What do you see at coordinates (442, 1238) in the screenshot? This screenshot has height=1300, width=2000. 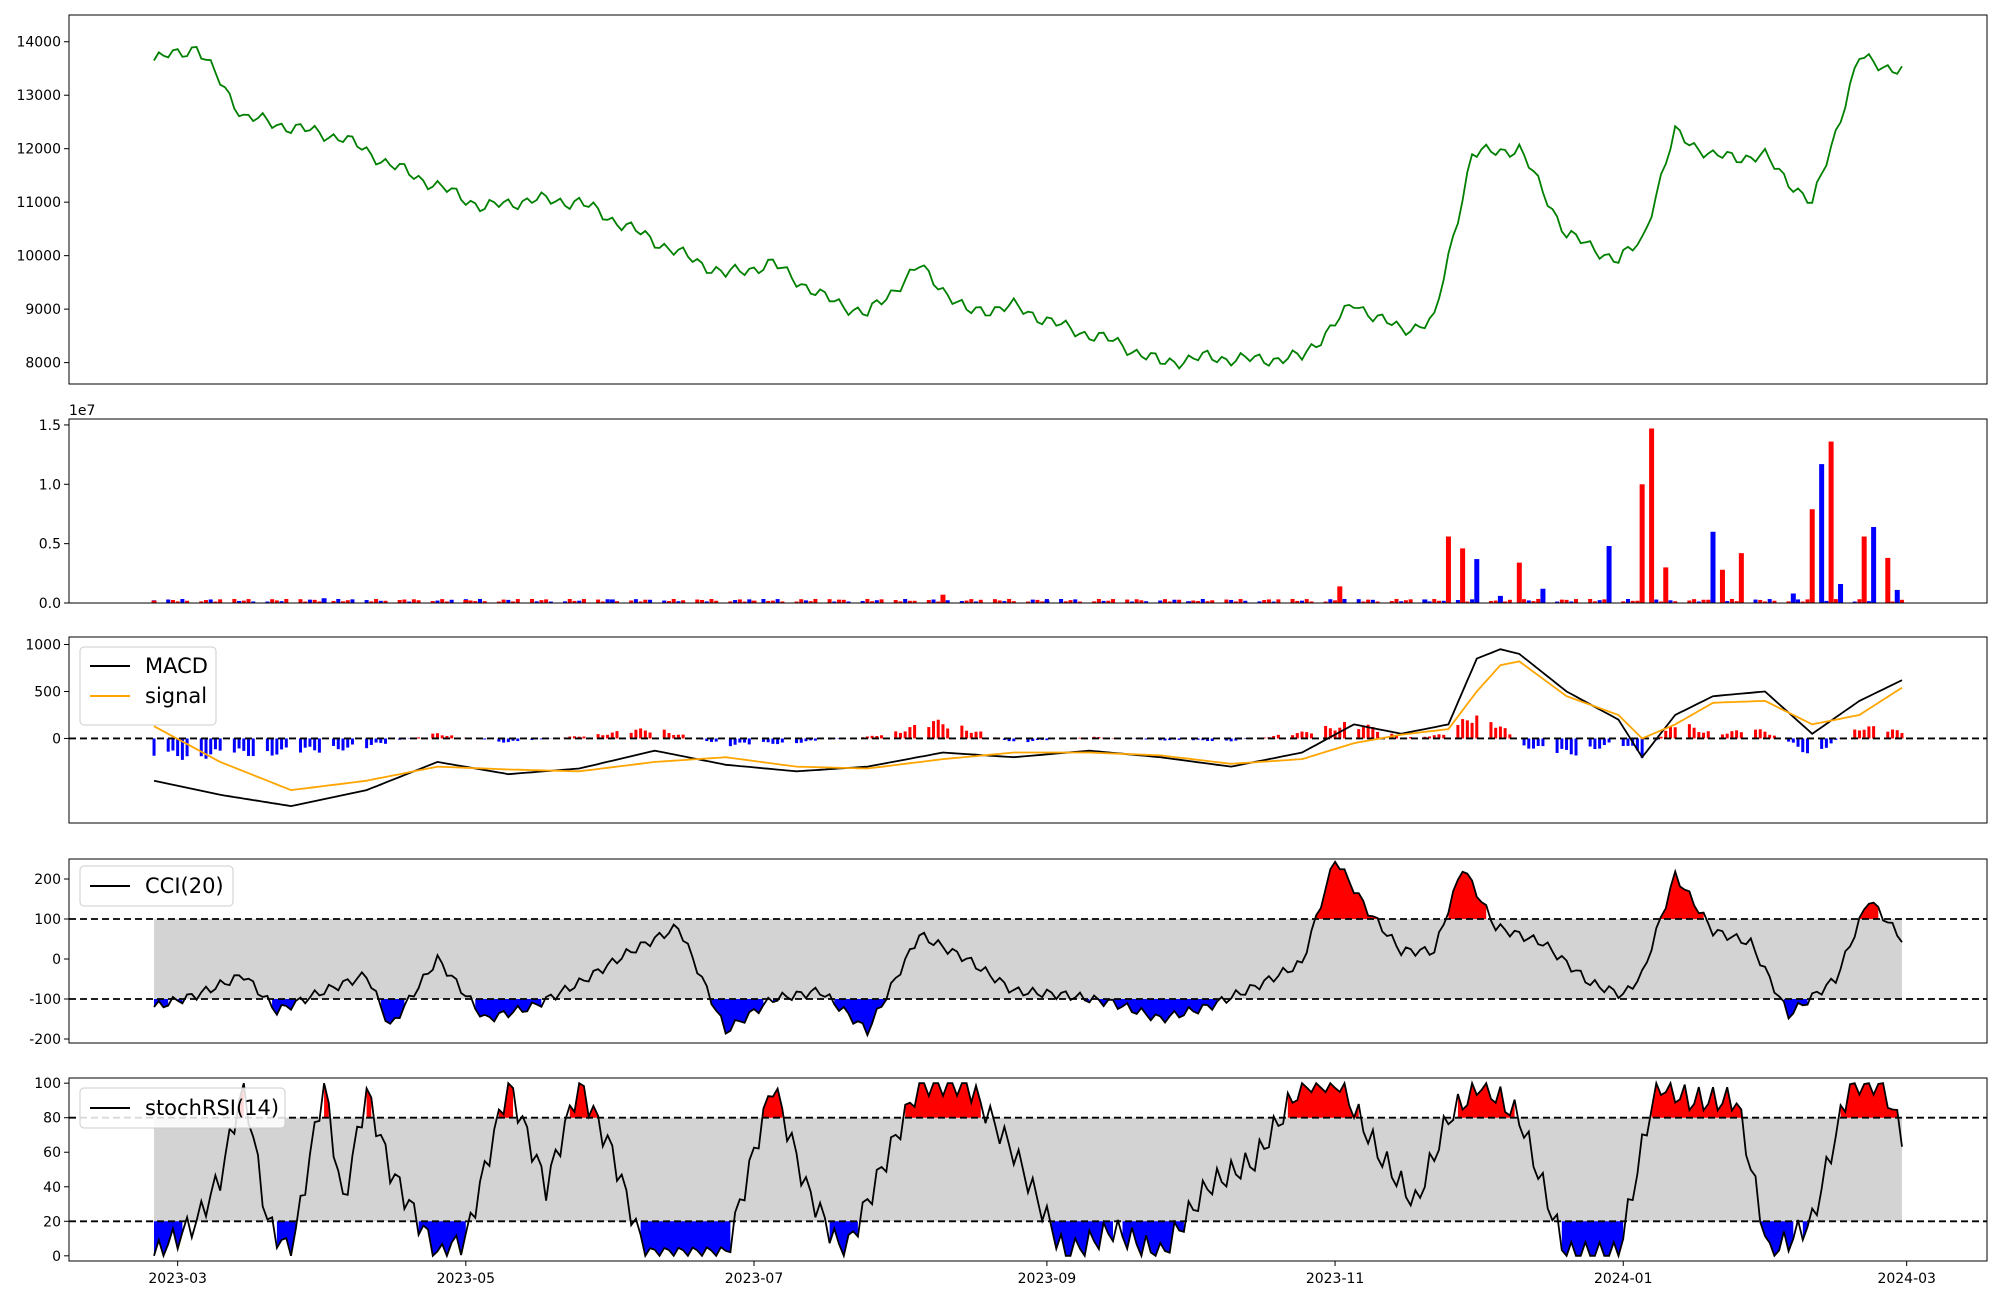 I see `oversold-fill` at bounding box center [442, 1238].